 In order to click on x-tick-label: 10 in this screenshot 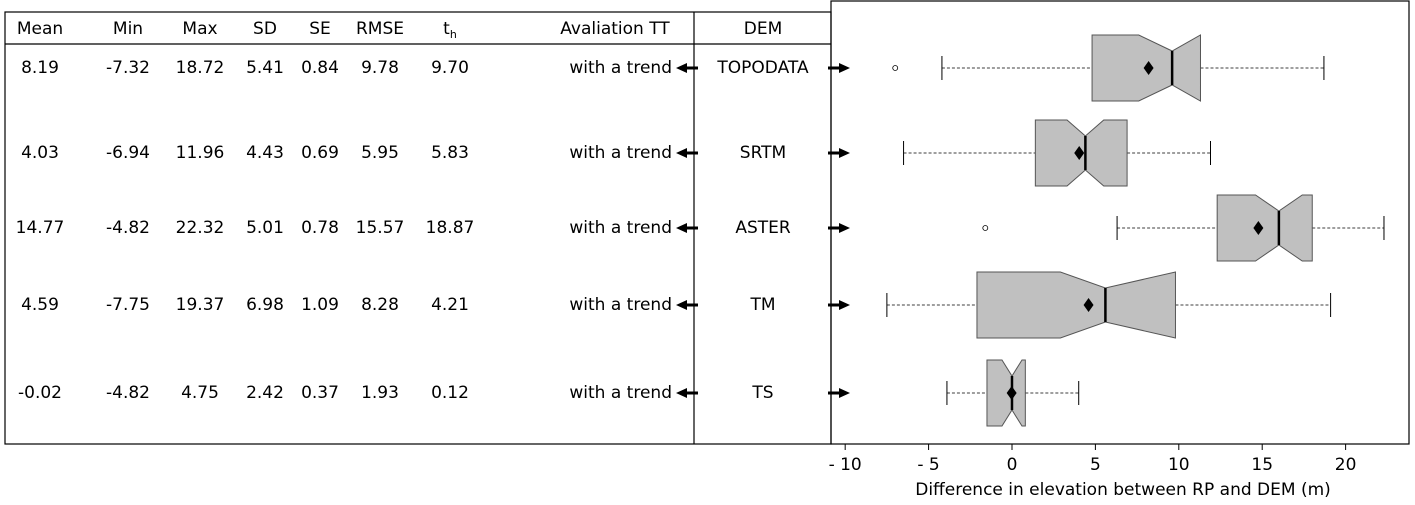, I will do `click(1179, 465)`.